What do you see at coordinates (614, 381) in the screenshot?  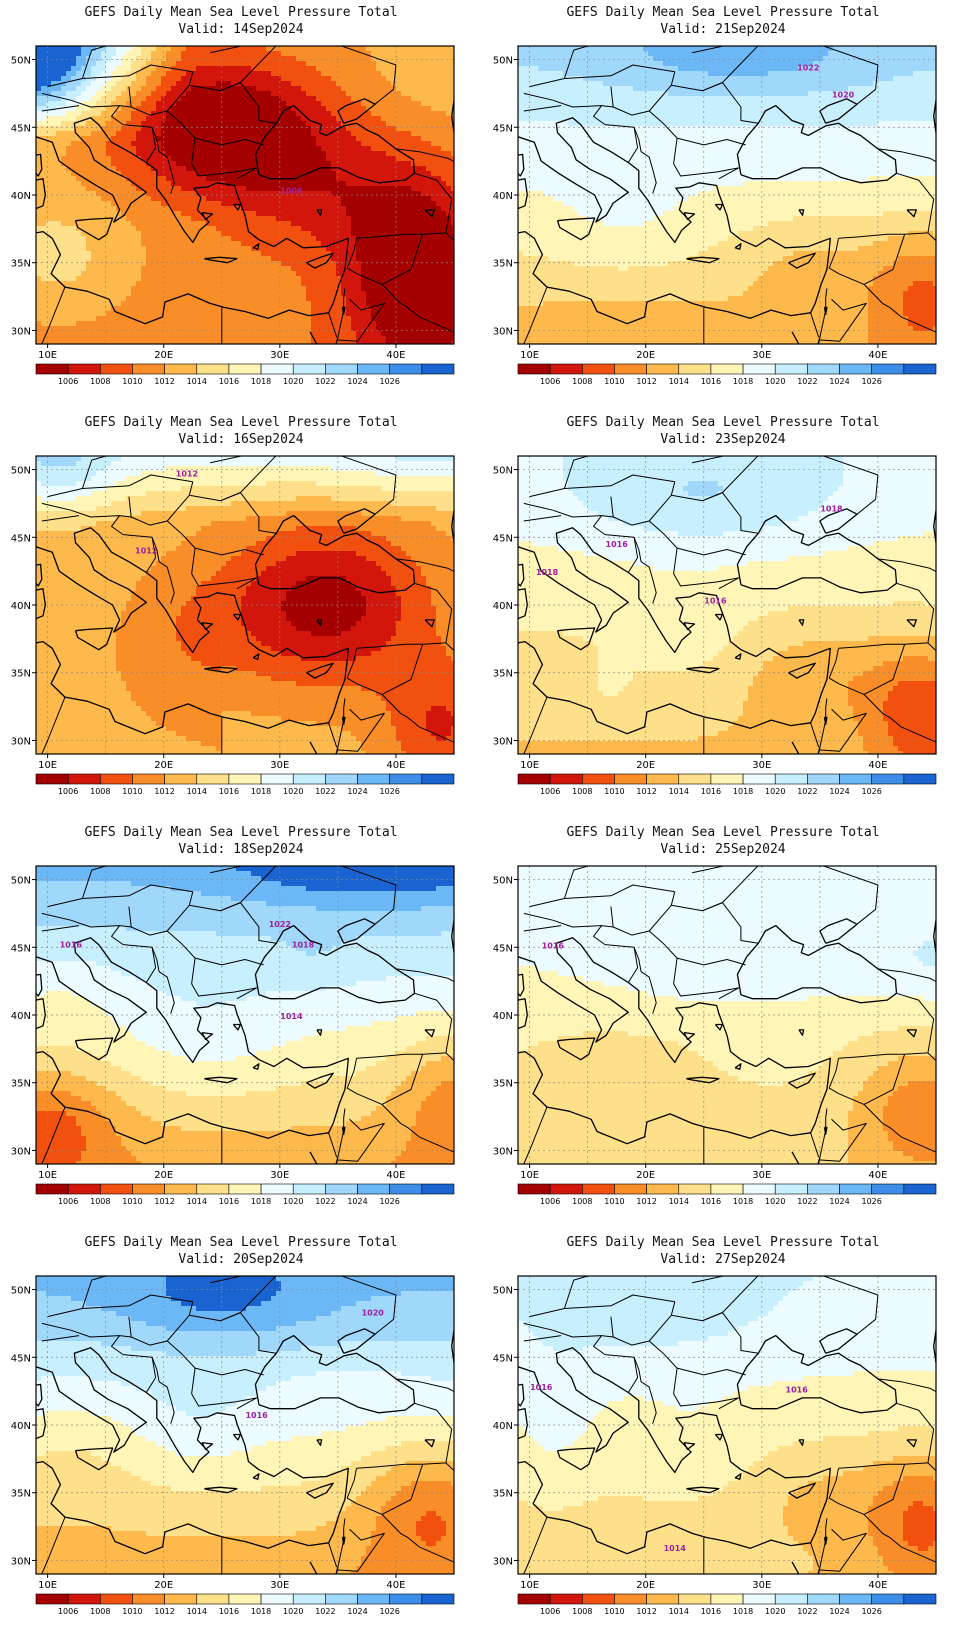 I see `colorbar-label: 1010` at bounding box center [614, 381].